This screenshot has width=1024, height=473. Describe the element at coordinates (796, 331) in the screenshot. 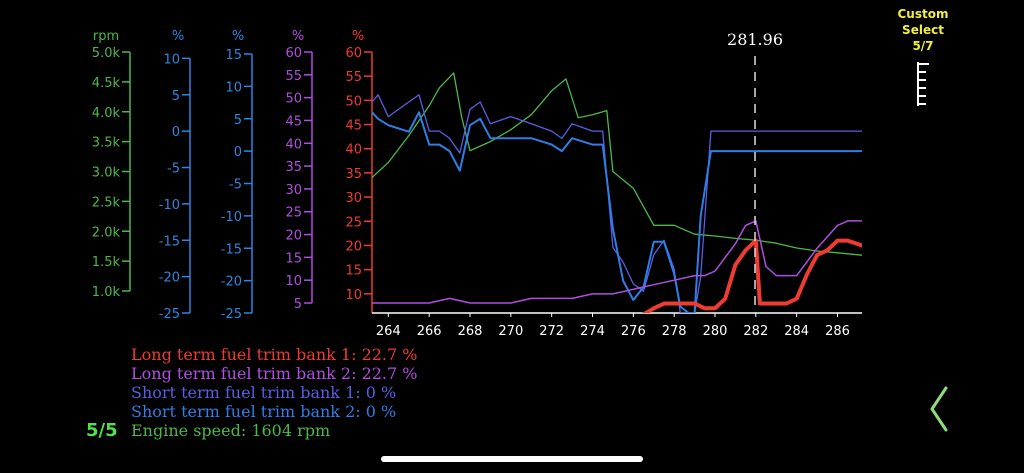

I see `x-tick-label: 284` at that location.